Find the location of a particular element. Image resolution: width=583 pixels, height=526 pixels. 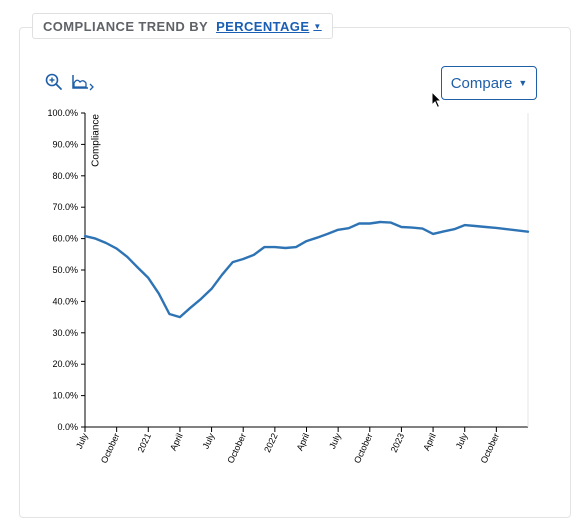

area-chart-icon is located at coordinates (84, 85).